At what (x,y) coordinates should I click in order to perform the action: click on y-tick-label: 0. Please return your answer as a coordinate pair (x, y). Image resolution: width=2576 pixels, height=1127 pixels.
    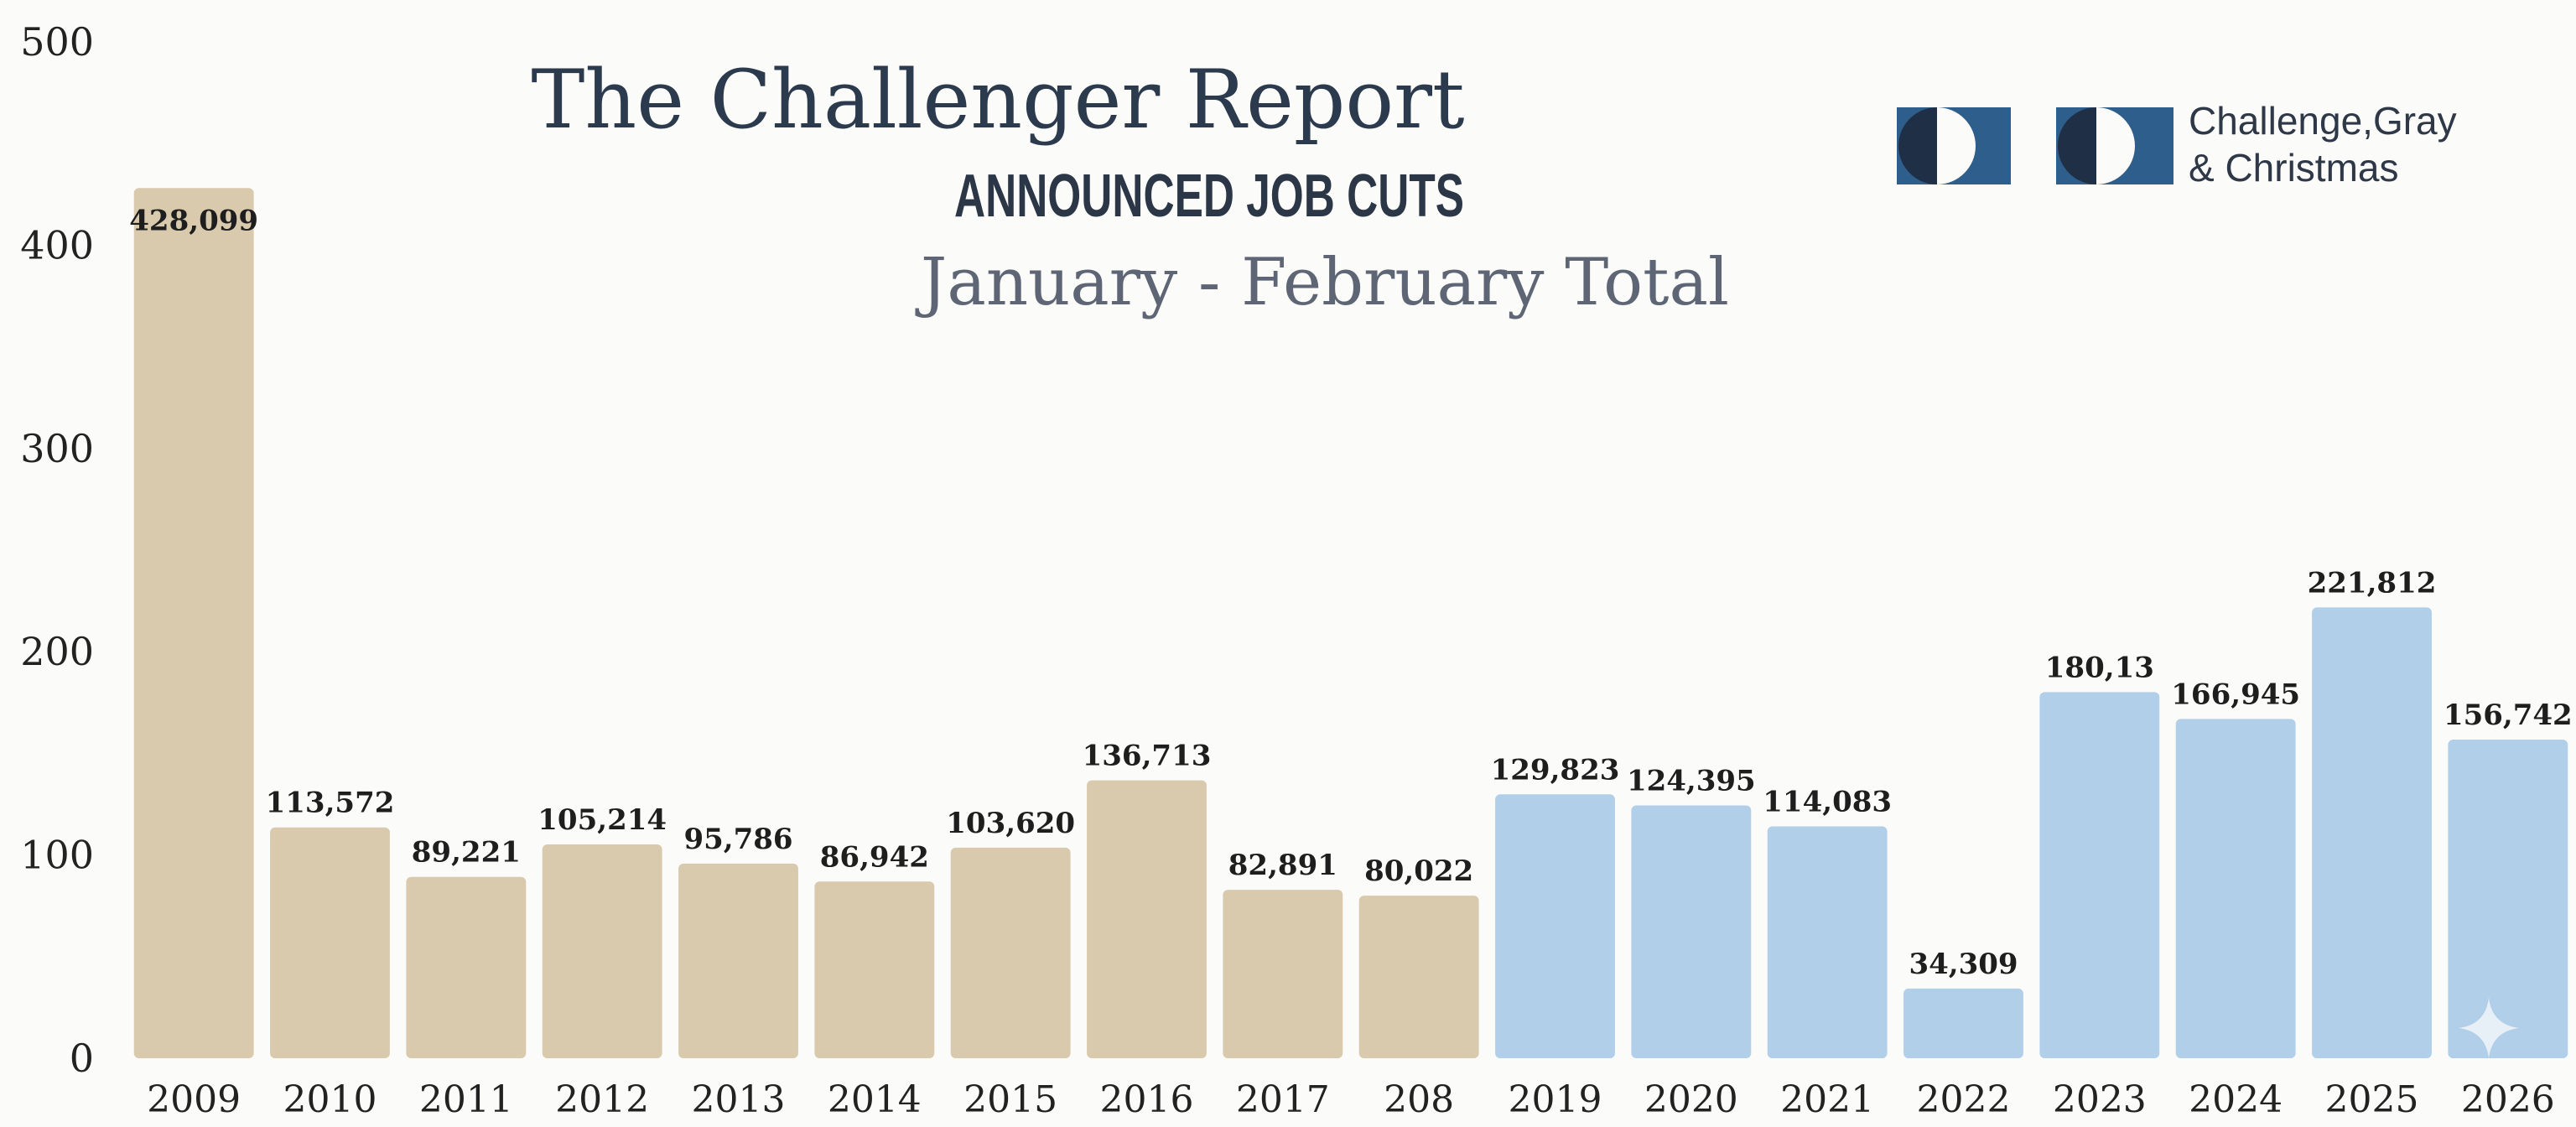
    Looking at the image, I should click on (82, 1058).